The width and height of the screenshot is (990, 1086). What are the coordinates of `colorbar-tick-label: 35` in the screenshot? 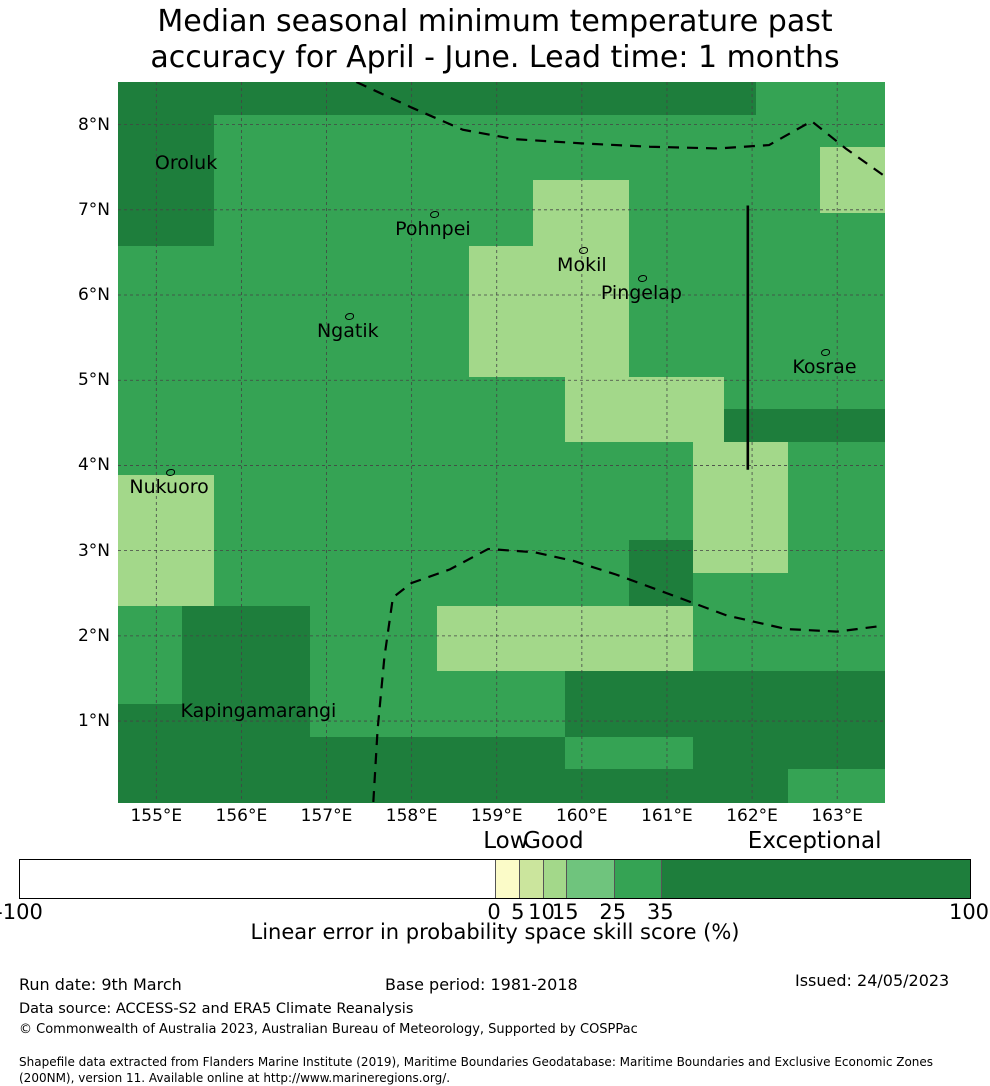 It's located at (660, 912).